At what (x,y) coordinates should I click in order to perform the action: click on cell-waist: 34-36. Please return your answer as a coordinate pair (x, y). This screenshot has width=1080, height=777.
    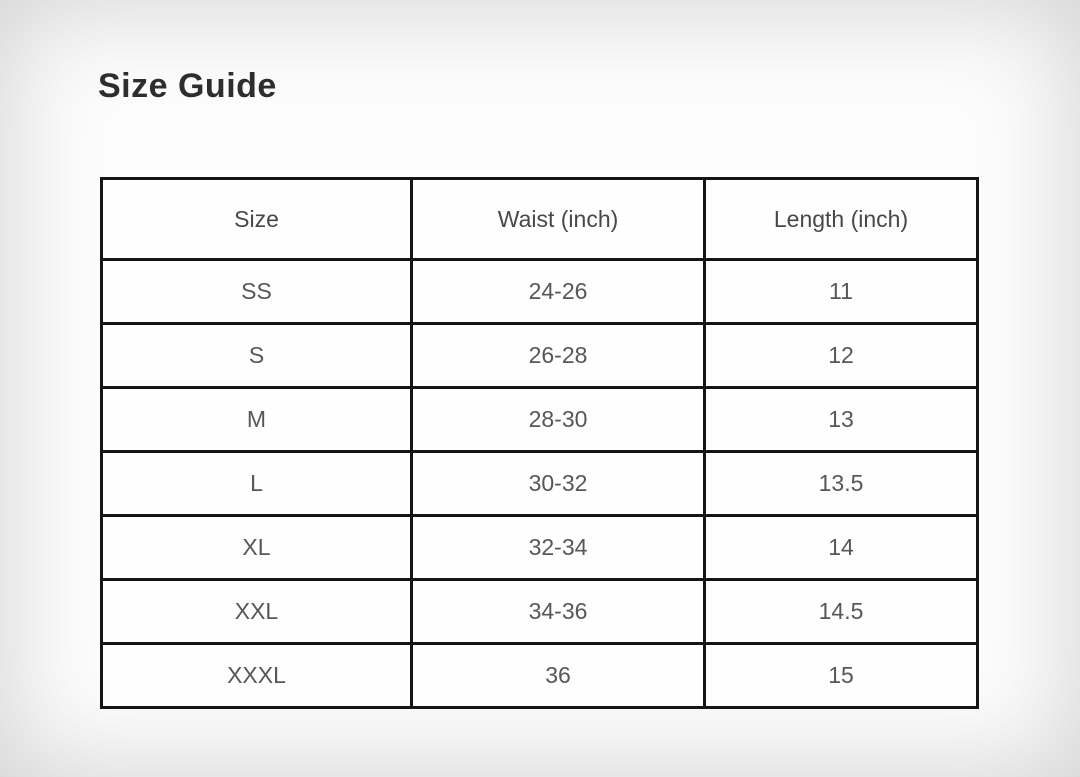
    Looking at the image, I should click on (558, 611).